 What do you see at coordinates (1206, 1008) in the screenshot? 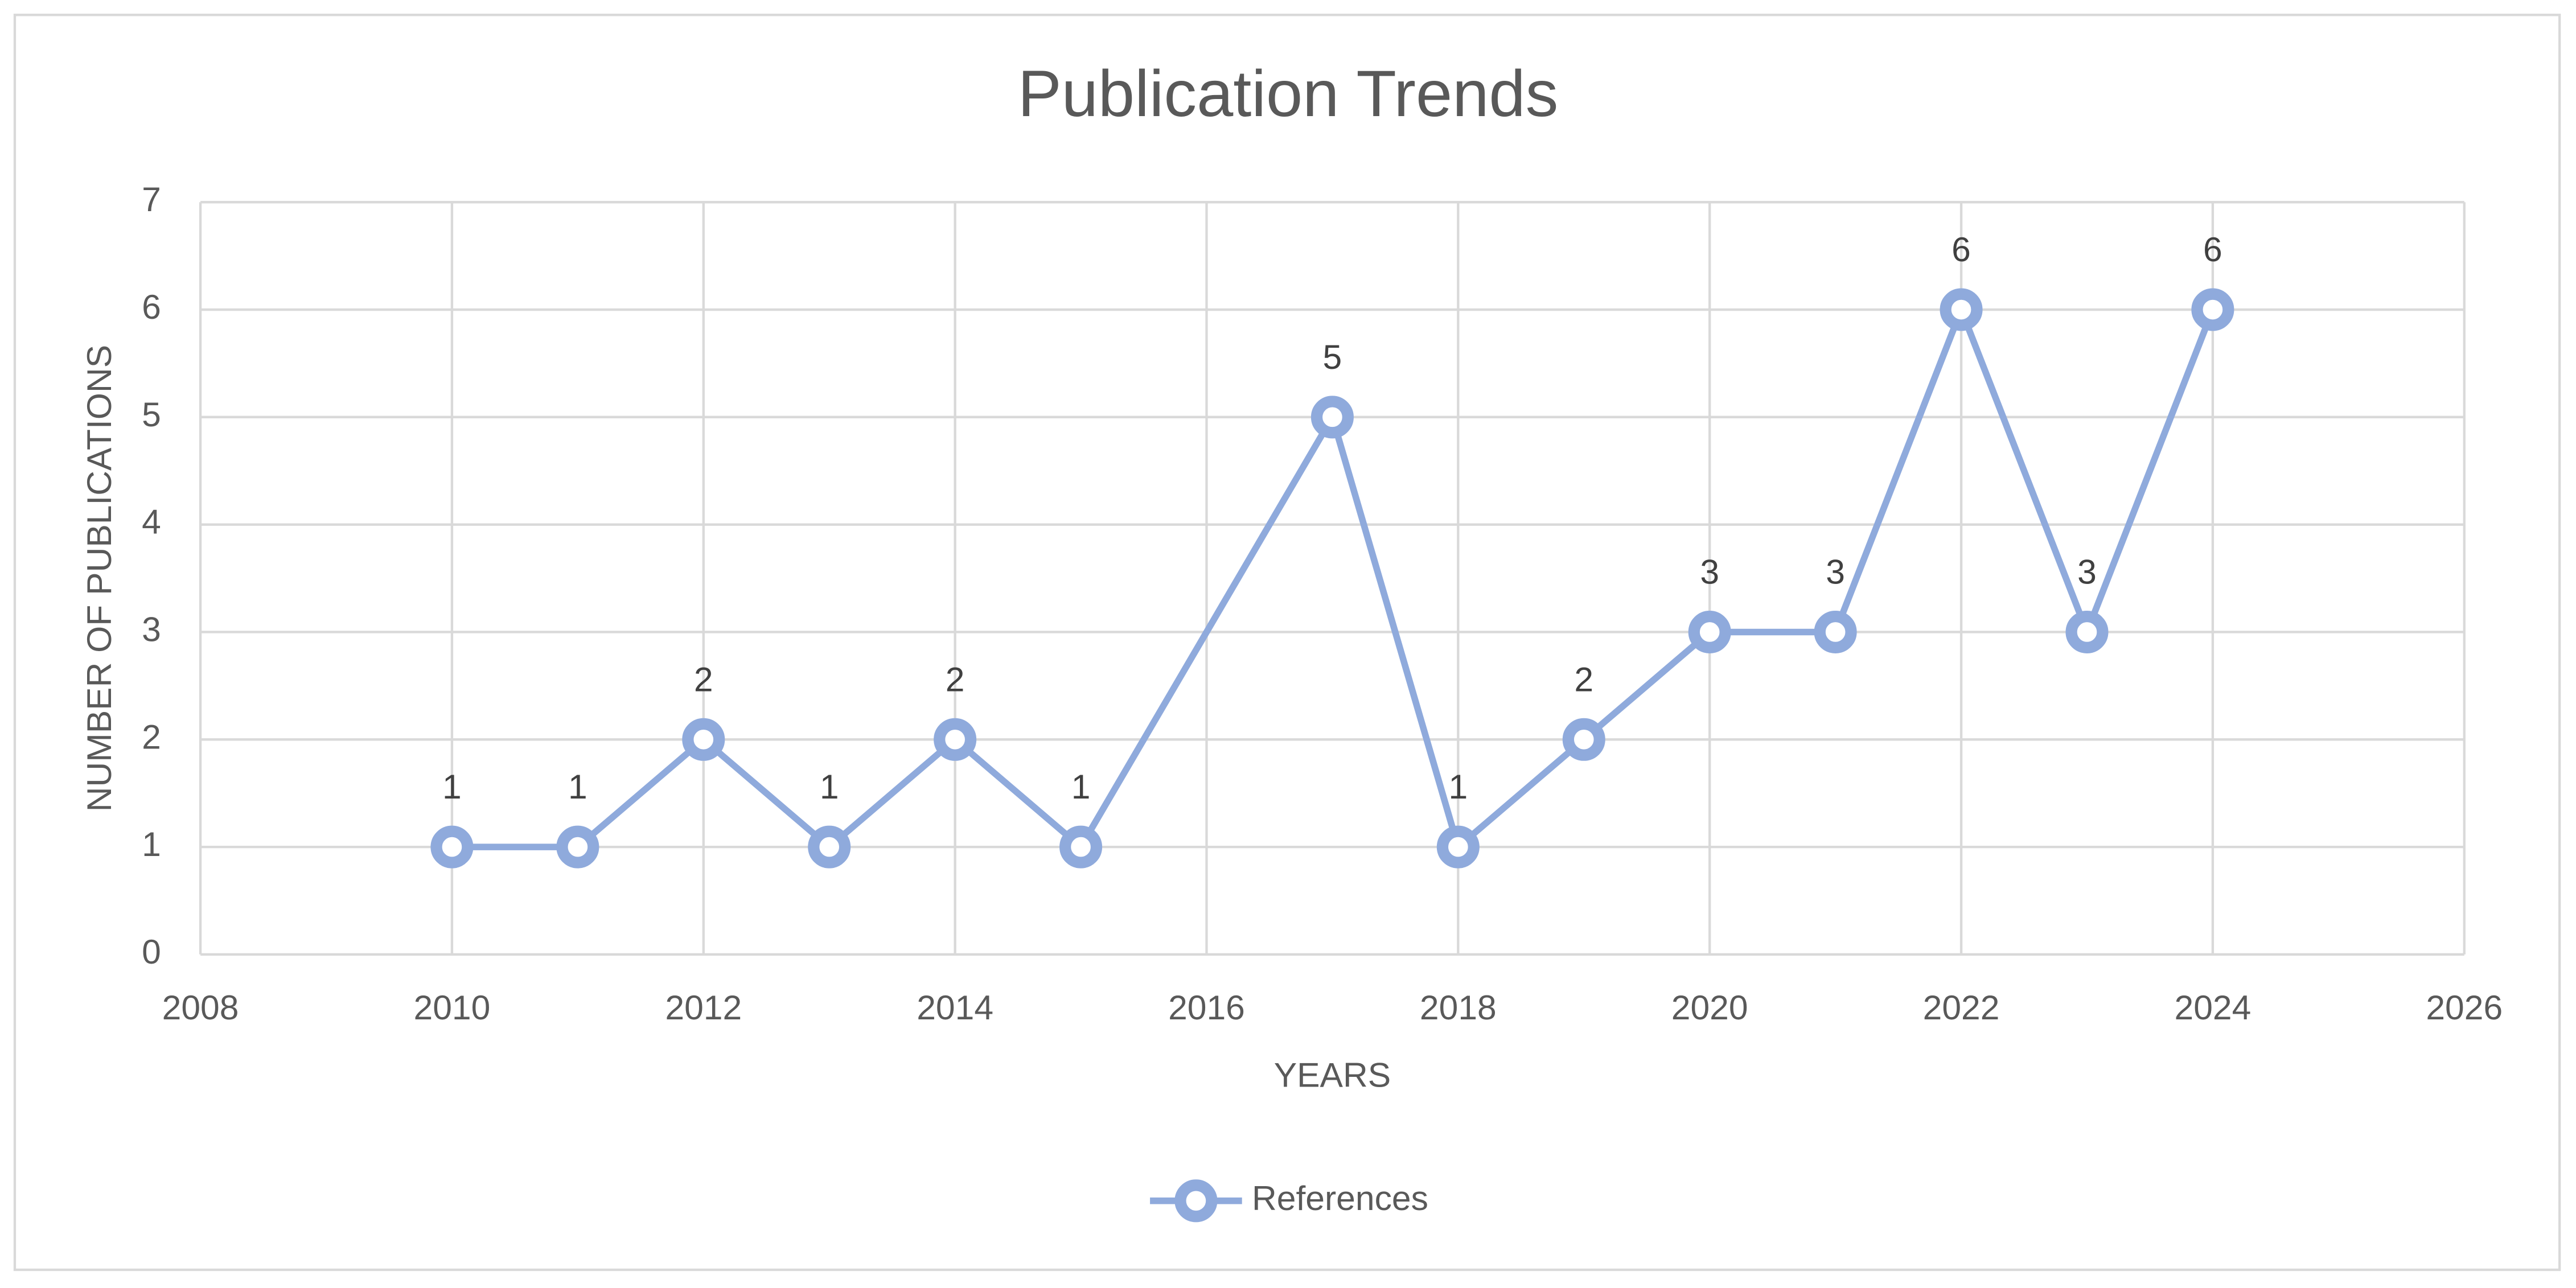
I see `x-tick-label: 2016` at bounding box center [1206, 1008].